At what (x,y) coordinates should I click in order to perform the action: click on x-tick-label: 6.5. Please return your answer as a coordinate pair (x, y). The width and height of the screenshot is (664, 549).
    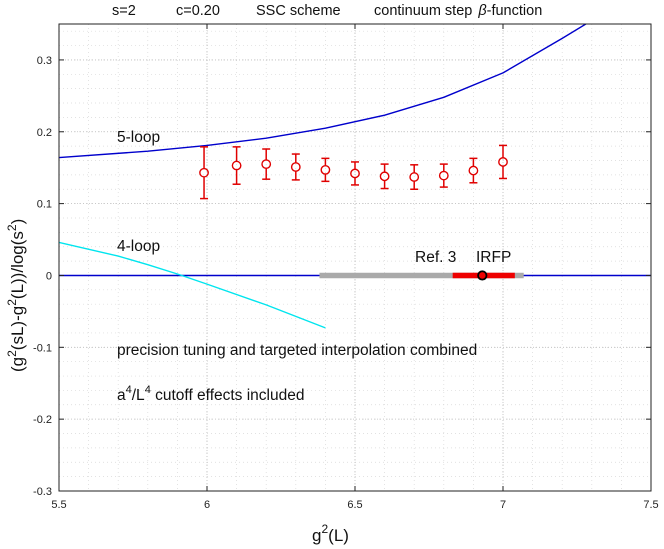
    Looking at the image, I should click on (354, 505).